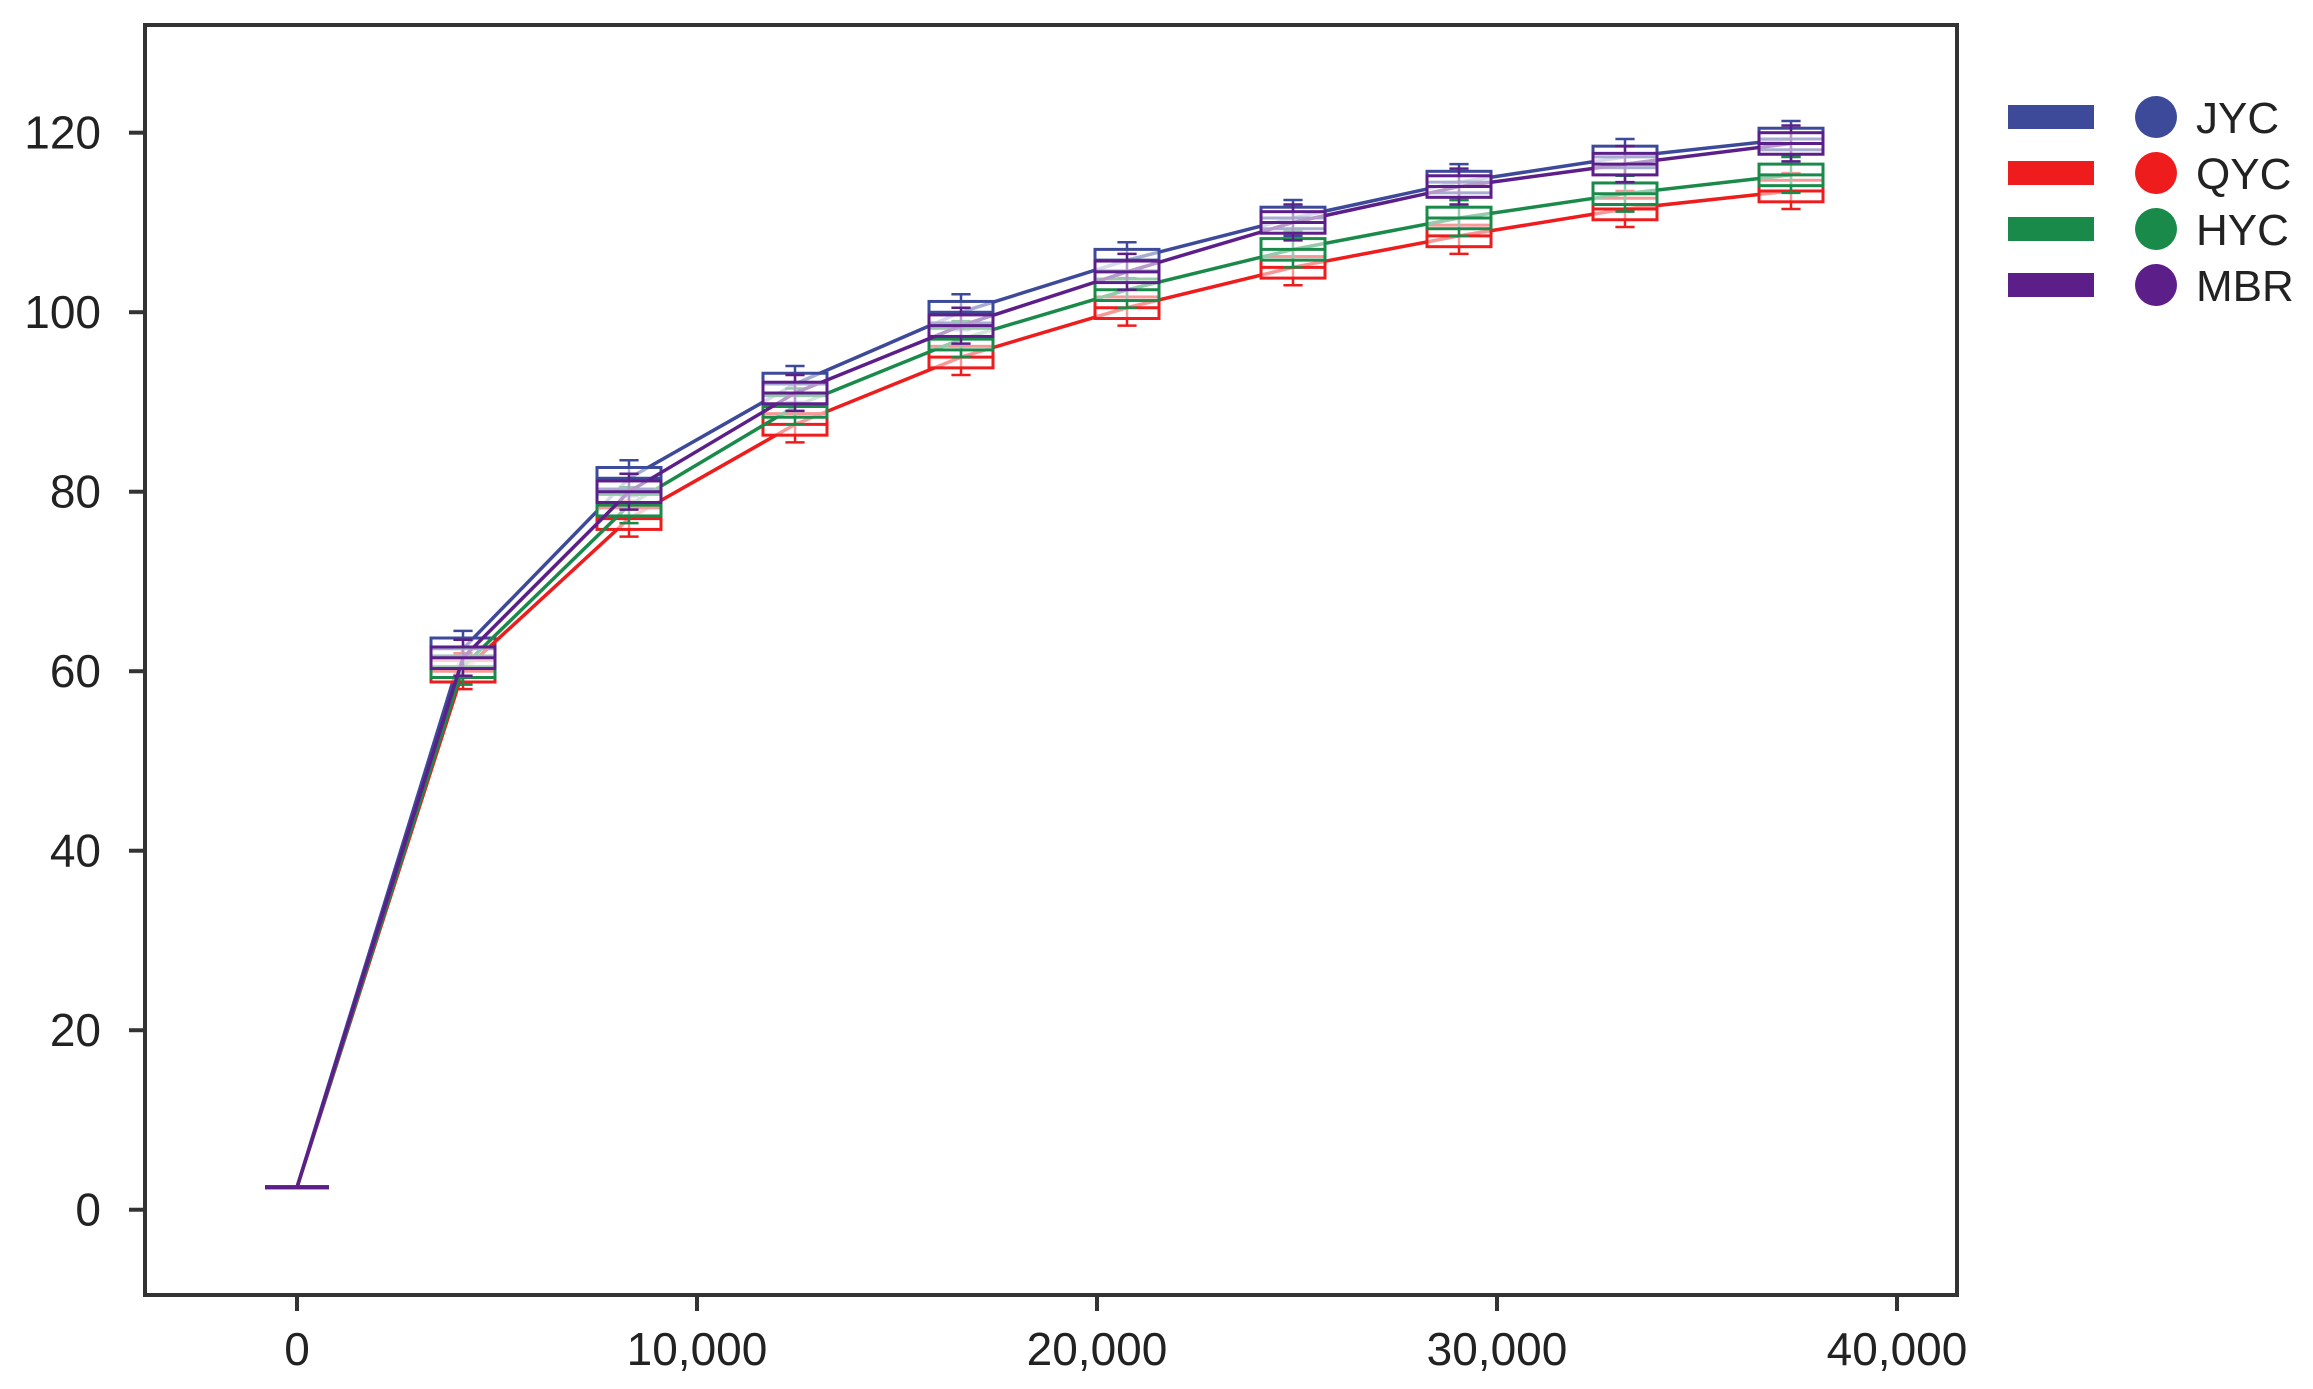 This screenshot has height=1389, width=2313. What do you see at coordinates (75, 492) in the screenshot?
I see `y-tick-label: 80` at bounding box center [75, 492].